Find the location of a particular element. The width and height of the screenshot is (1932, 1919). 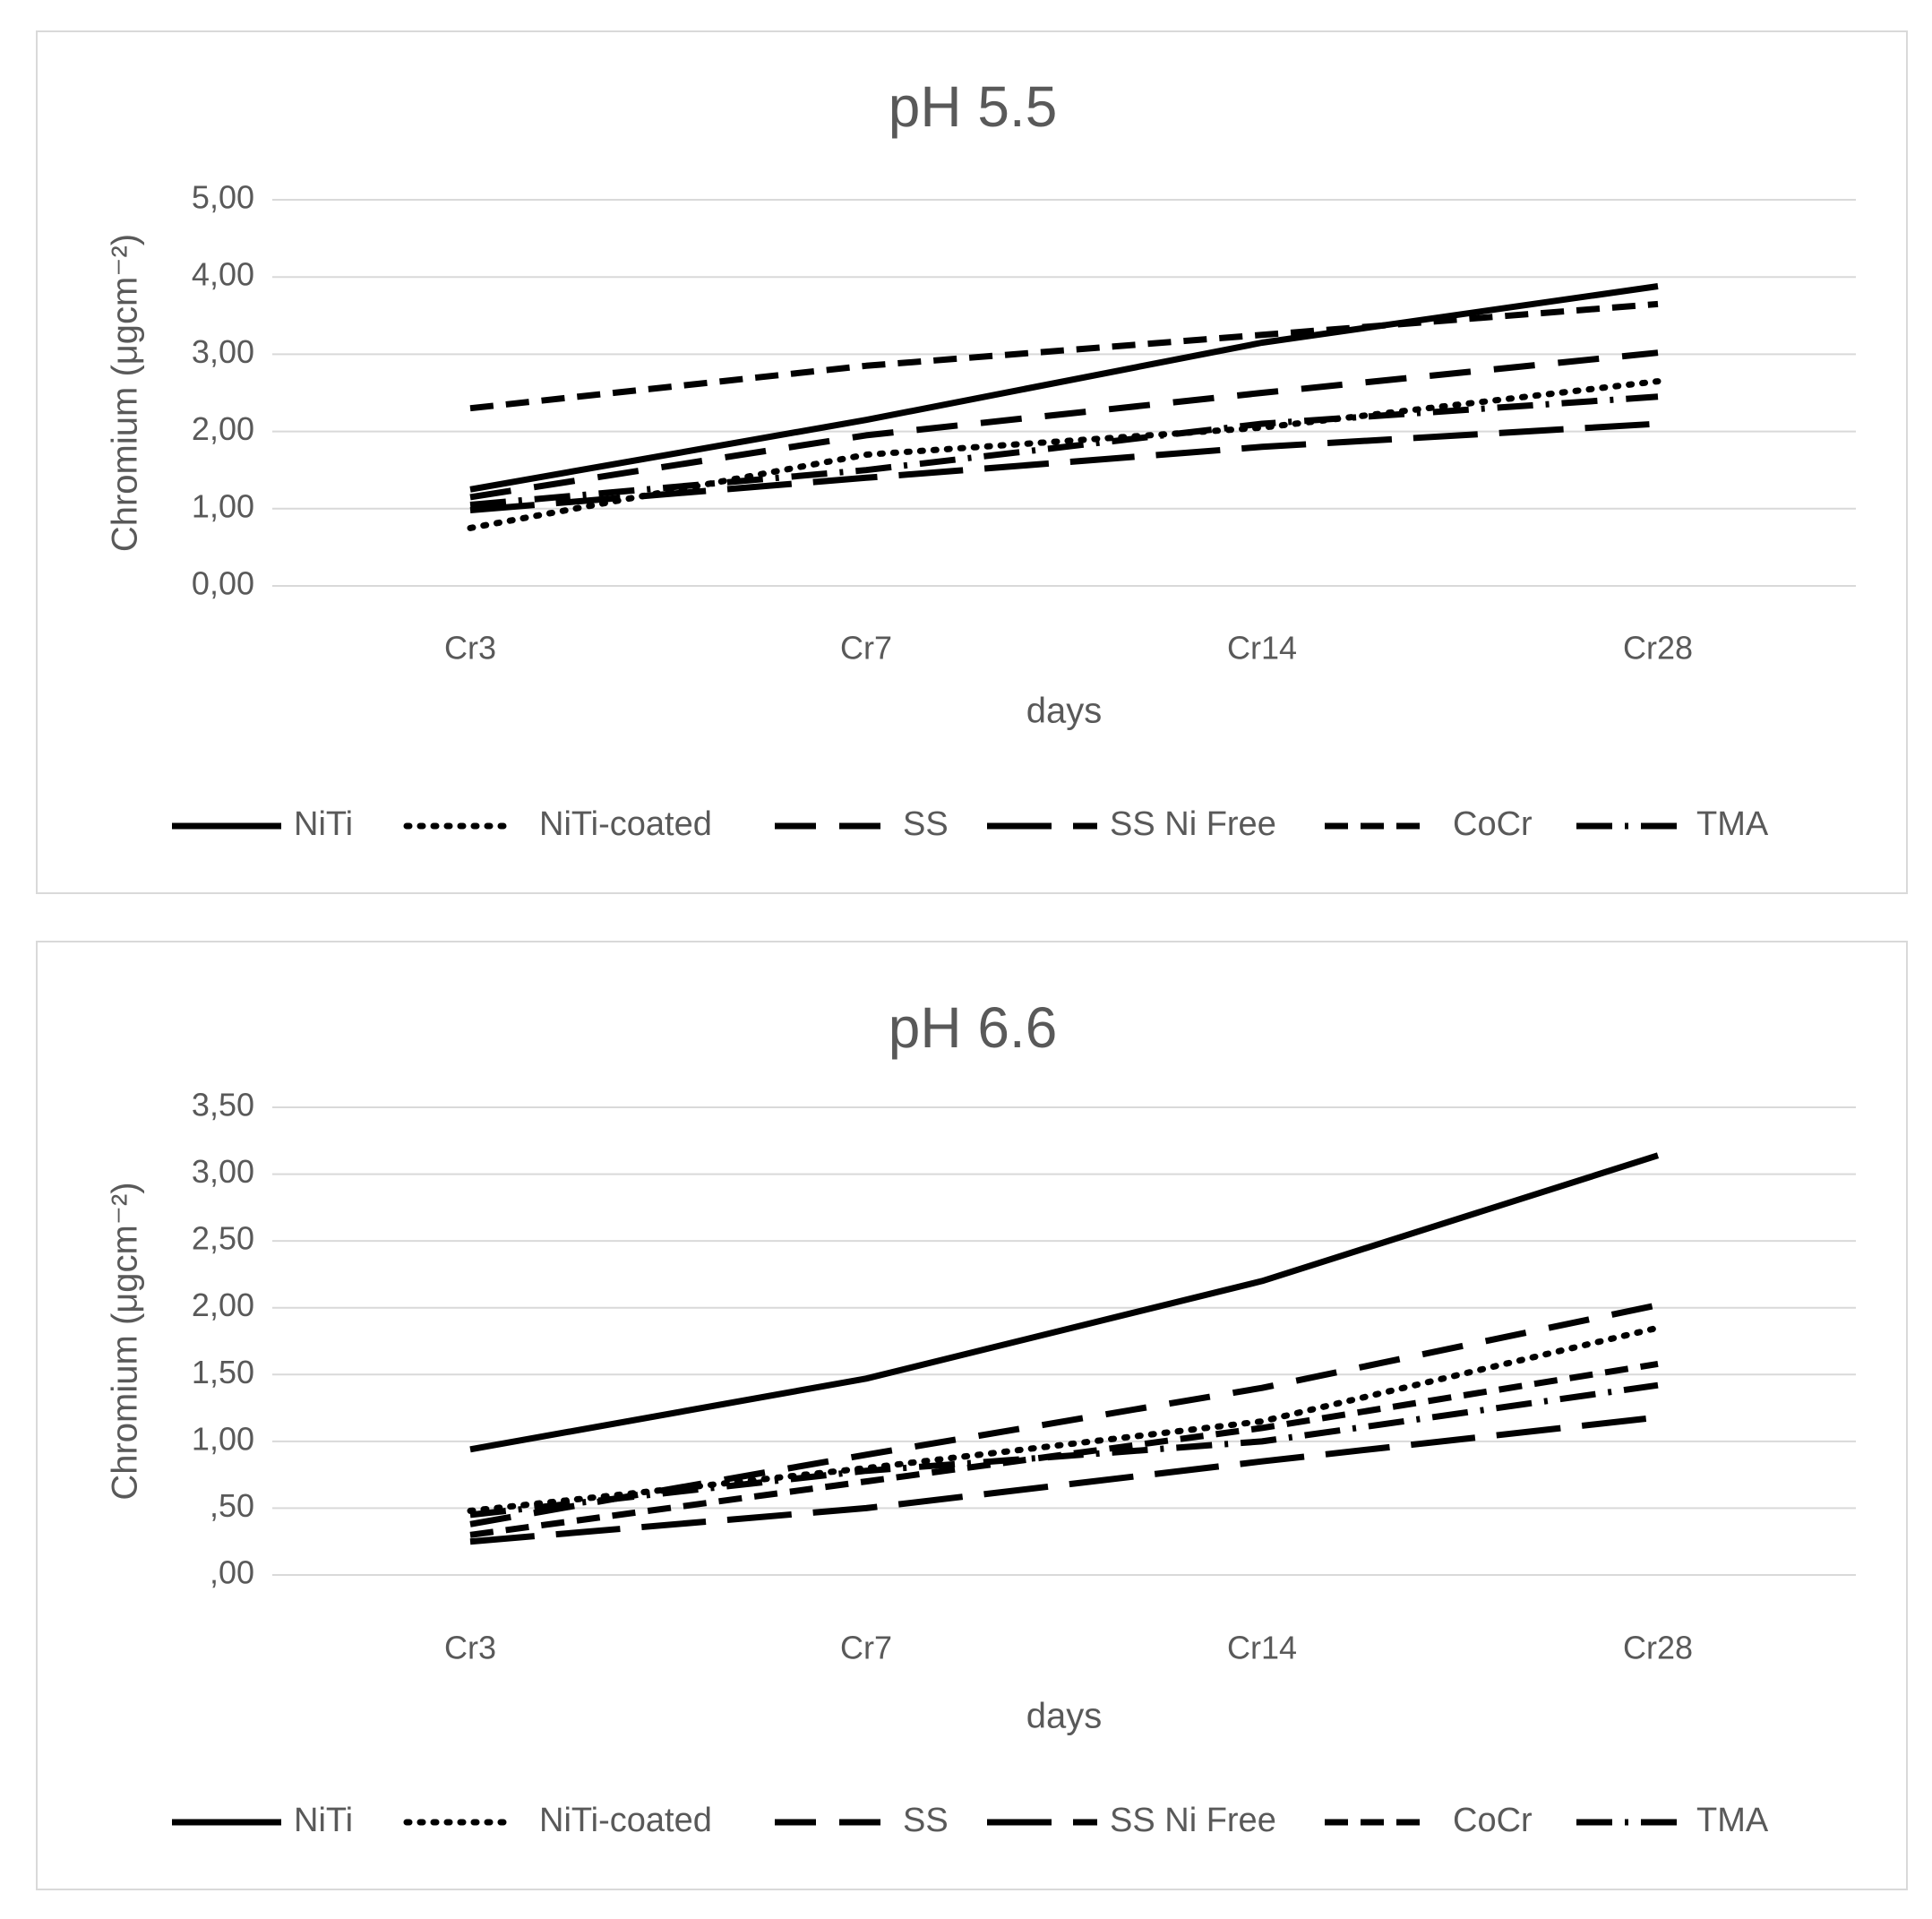

series-line-niti-coated is located at coordinates (1064, 454).